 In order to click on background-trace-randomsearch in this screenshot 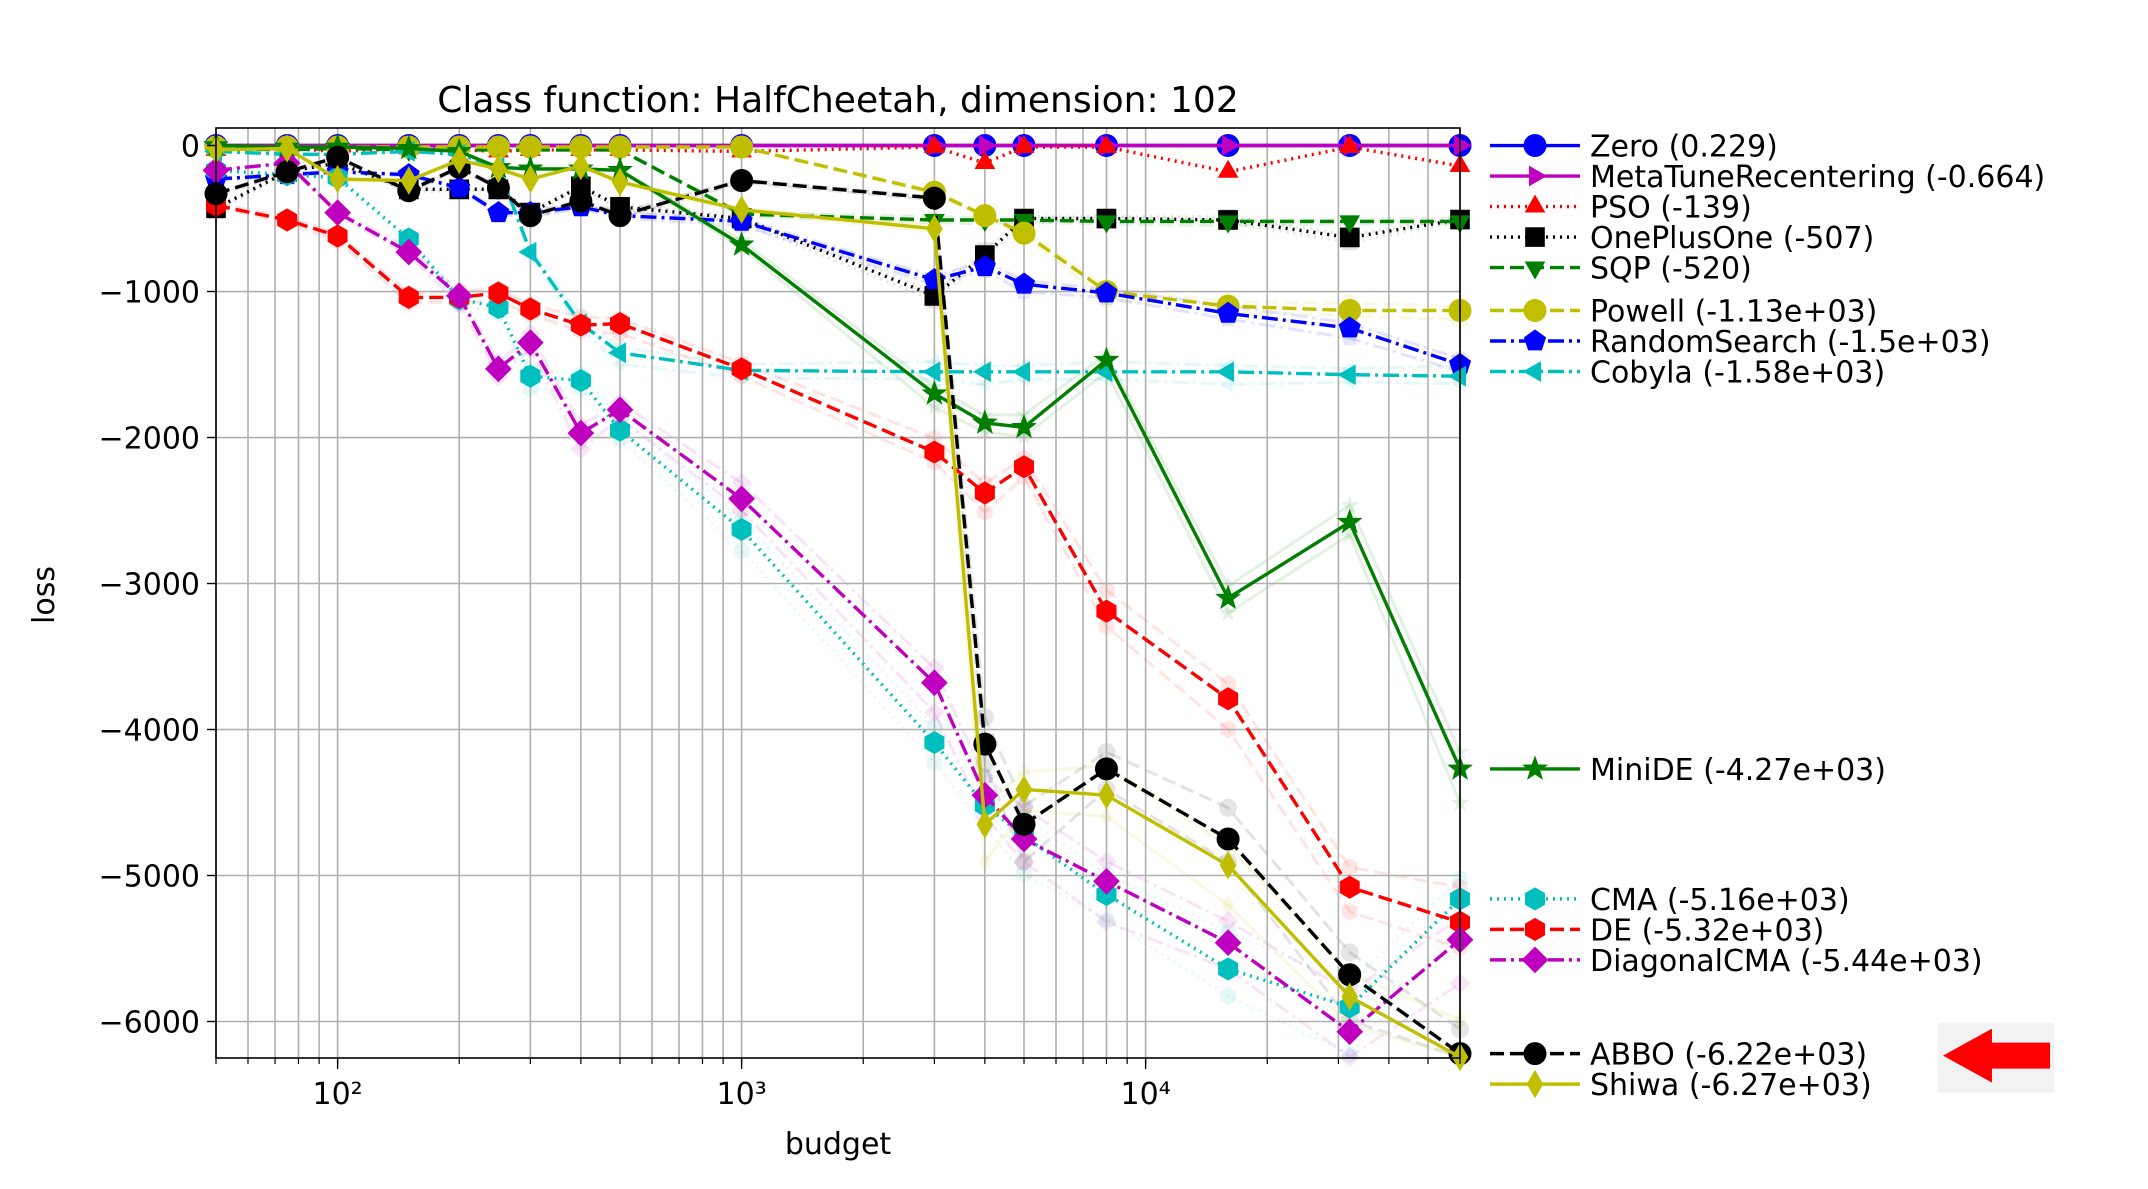, I will do `click(838, 272)`.